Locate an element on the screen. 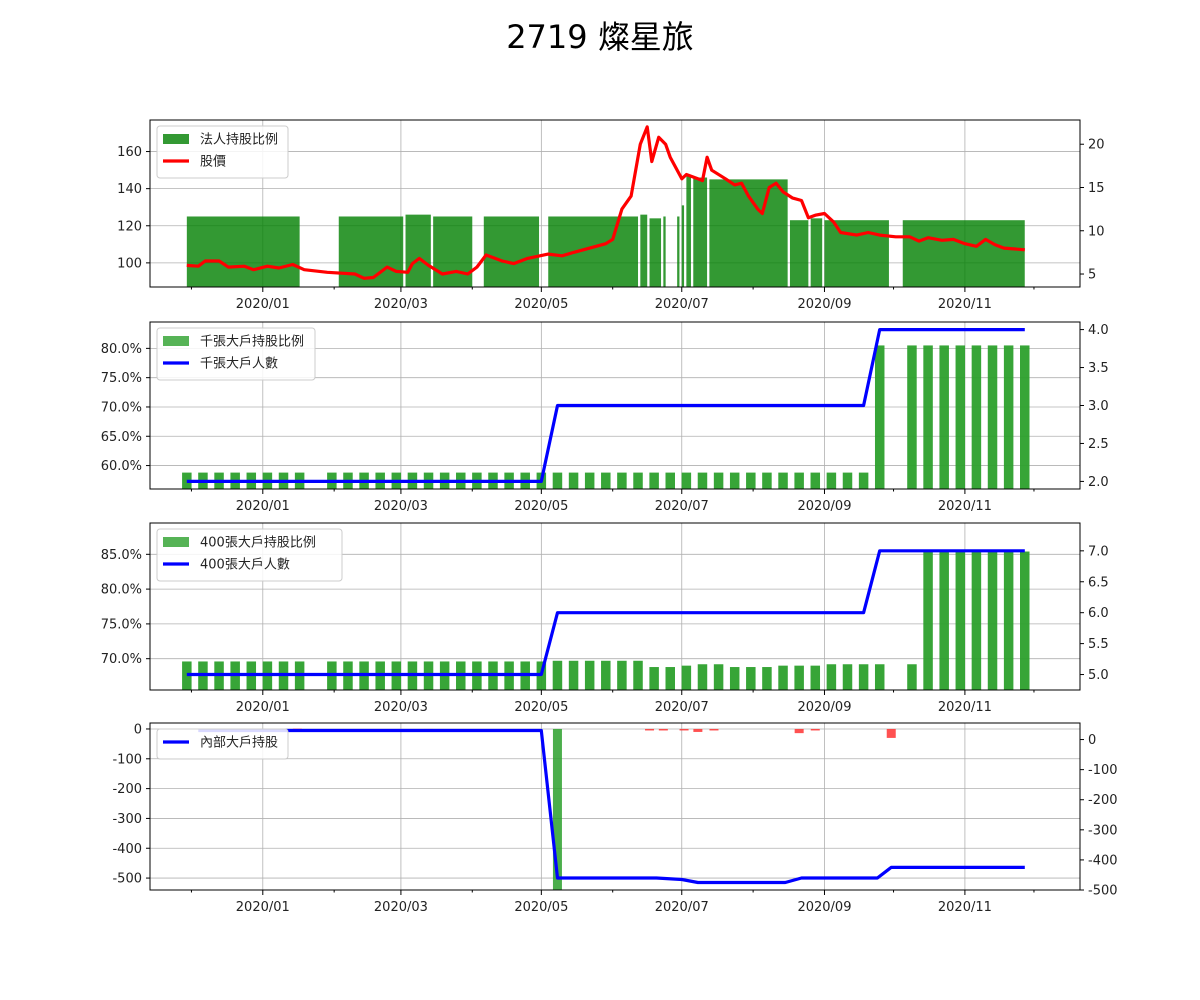 The width and height of the screenshot is (1200, 1000). bars is located at coordinates (594, 809).